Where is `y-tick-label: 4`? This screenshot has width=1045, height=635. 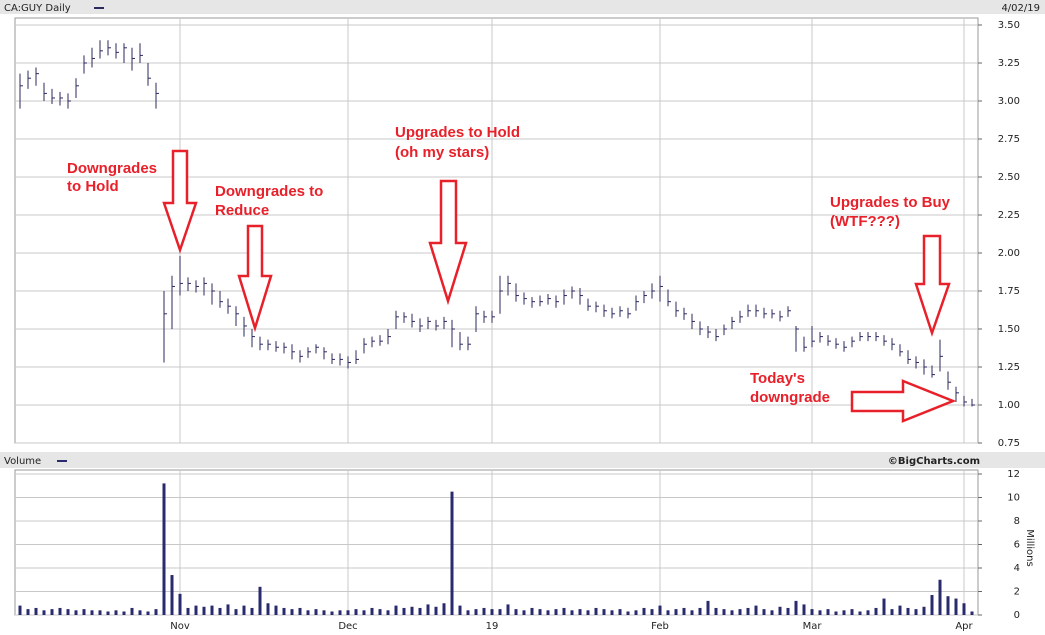 y-tick-label: 4 is located at coordinates (1017, 568).